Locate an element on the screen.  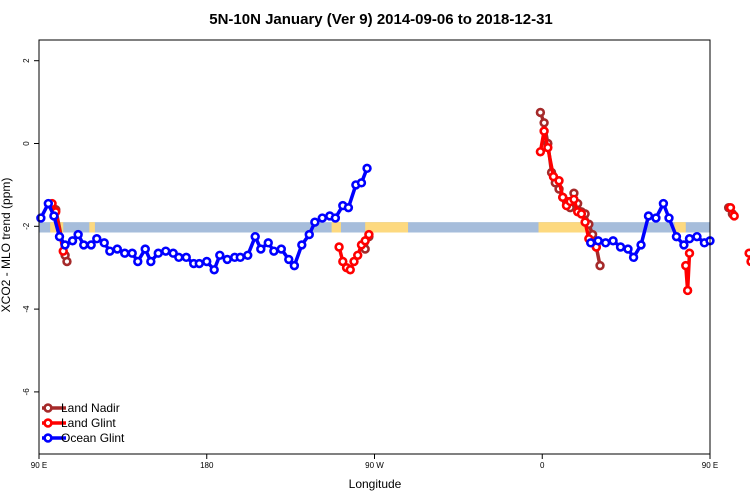
y-tick-label: 2 is located at coordinates (26, 60).